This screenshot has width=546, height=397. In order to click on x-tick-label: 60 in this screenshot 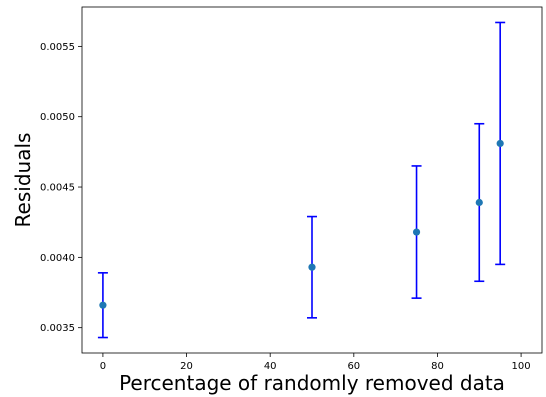, I will do `click(353, 366)`.